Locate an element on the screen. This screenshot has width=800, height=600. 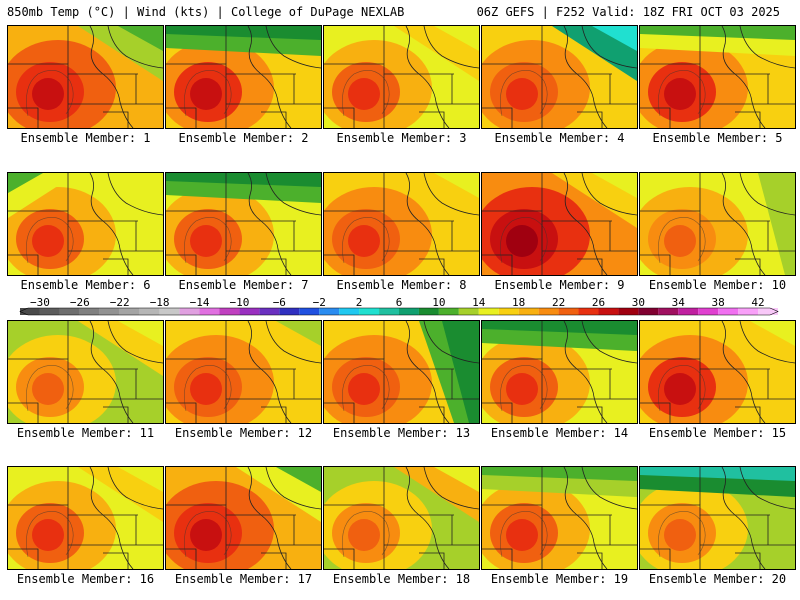
colorbar-tick-label: −30 is located at coordinates (40, 302).